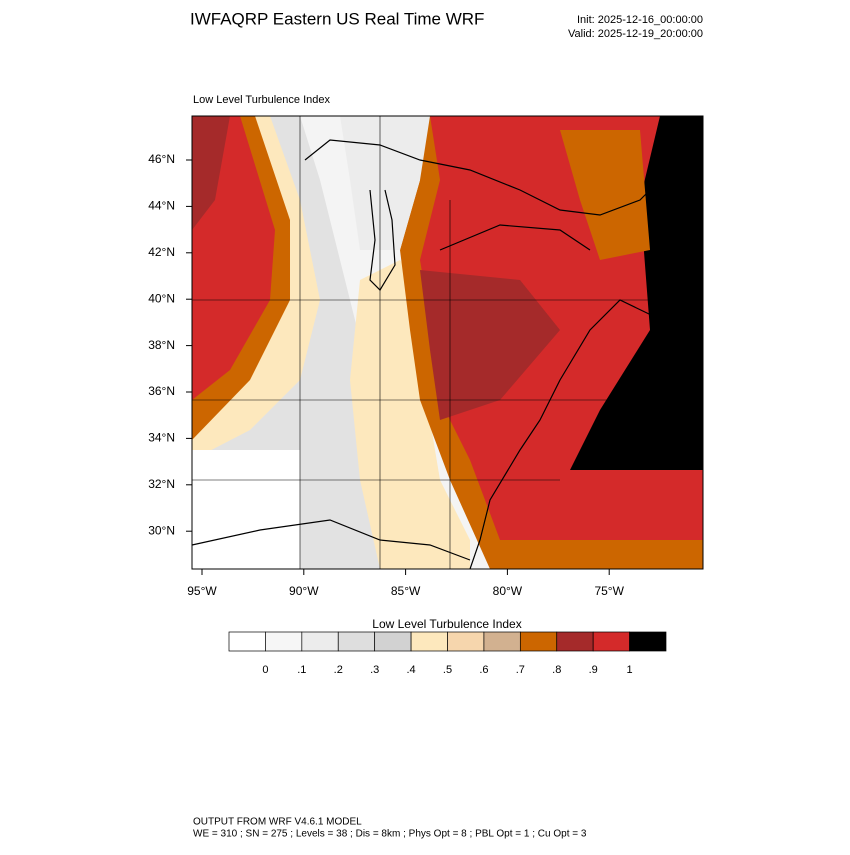 Image resolution: width=850 pixels, height=855 pixels. Describe the element at coordinates (338, 670) in the screenshot. I see `colorbar-tick-label: .2` at that location.